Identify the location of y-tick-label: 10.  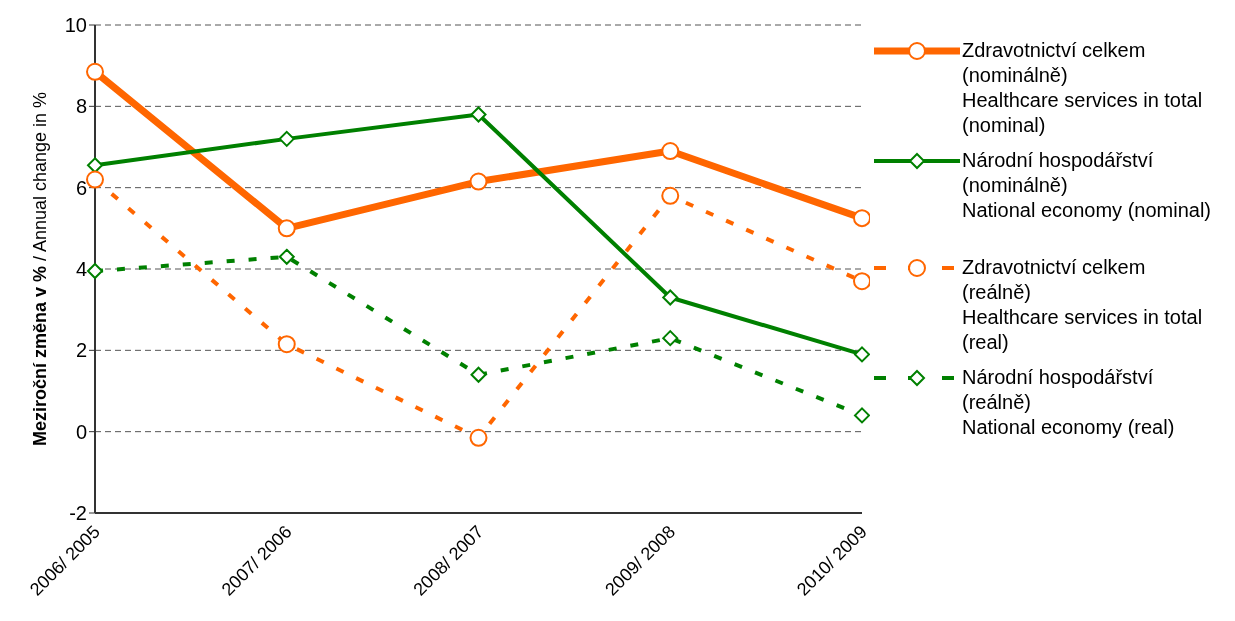
(75, 25).